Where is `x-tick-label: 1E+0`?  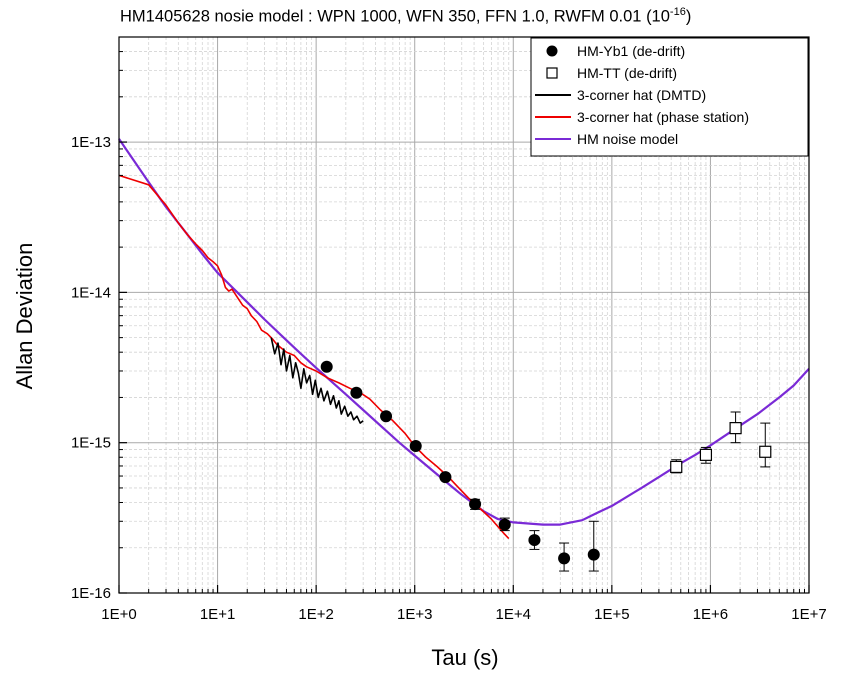
x-tick-label: 1E+0 is located at coordinates (118, 614).